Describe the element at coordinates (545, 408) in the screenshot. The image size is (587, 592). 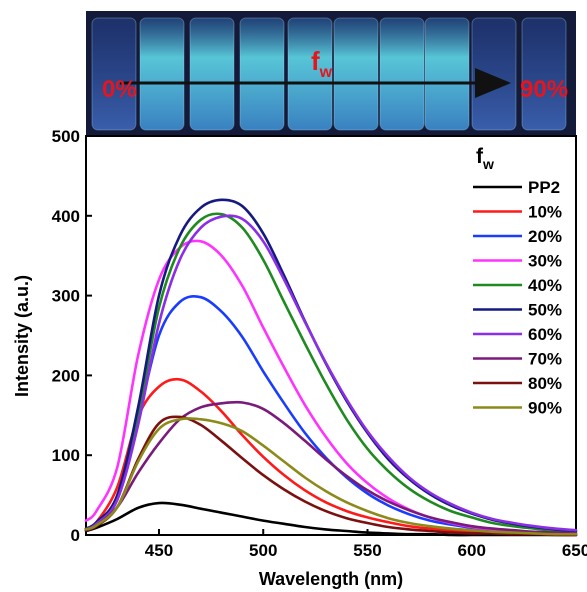
I see `legend-label: 90%` at that location.